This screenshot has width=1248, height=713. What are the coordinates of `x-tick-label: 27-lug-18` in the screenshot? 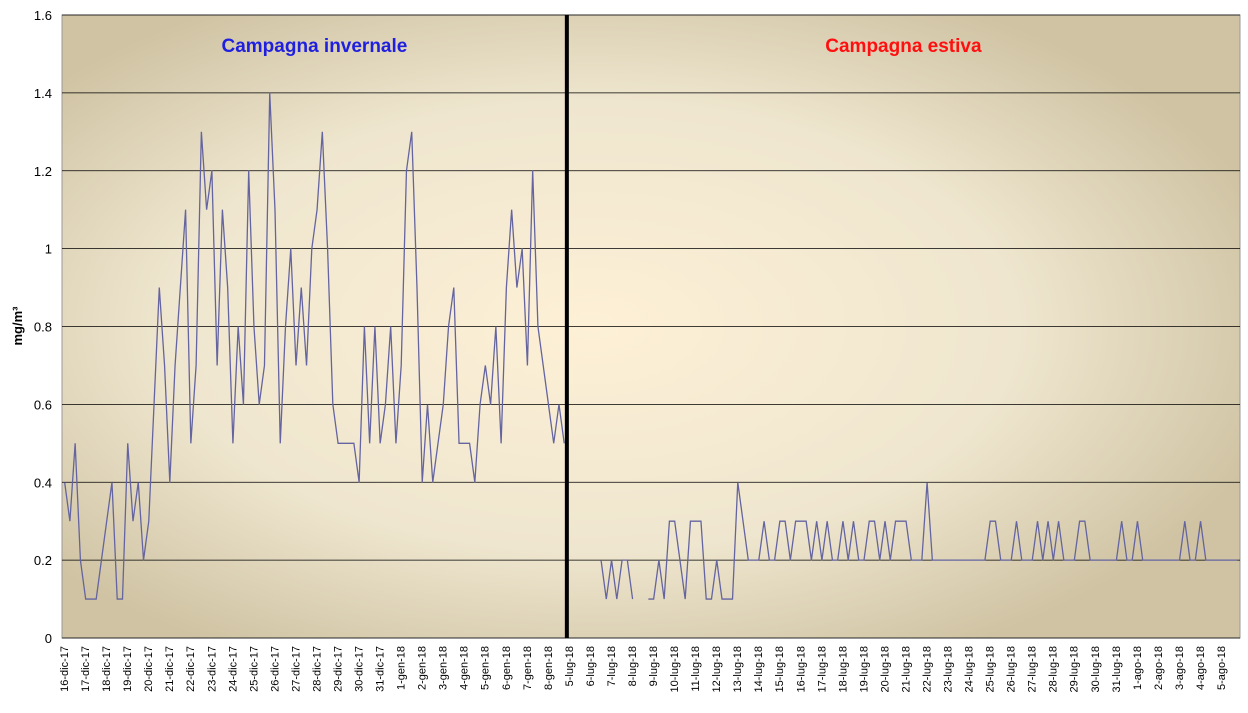 It's located at (1033, 669).